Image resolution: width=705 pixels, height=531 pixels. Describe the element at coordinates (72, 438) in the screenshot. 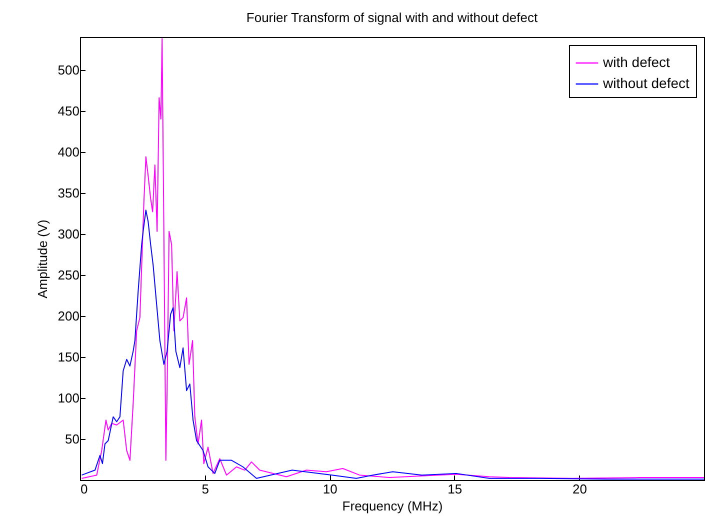

I see `y-tick-label: 50` at that location.